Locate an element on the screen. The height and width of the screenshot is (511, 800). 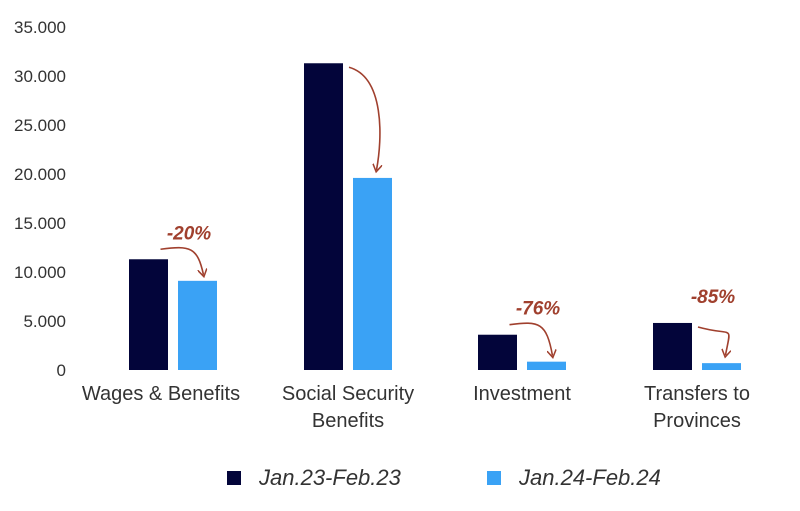
y-tick-label: 35.000 is located at coordinates (40, 27).